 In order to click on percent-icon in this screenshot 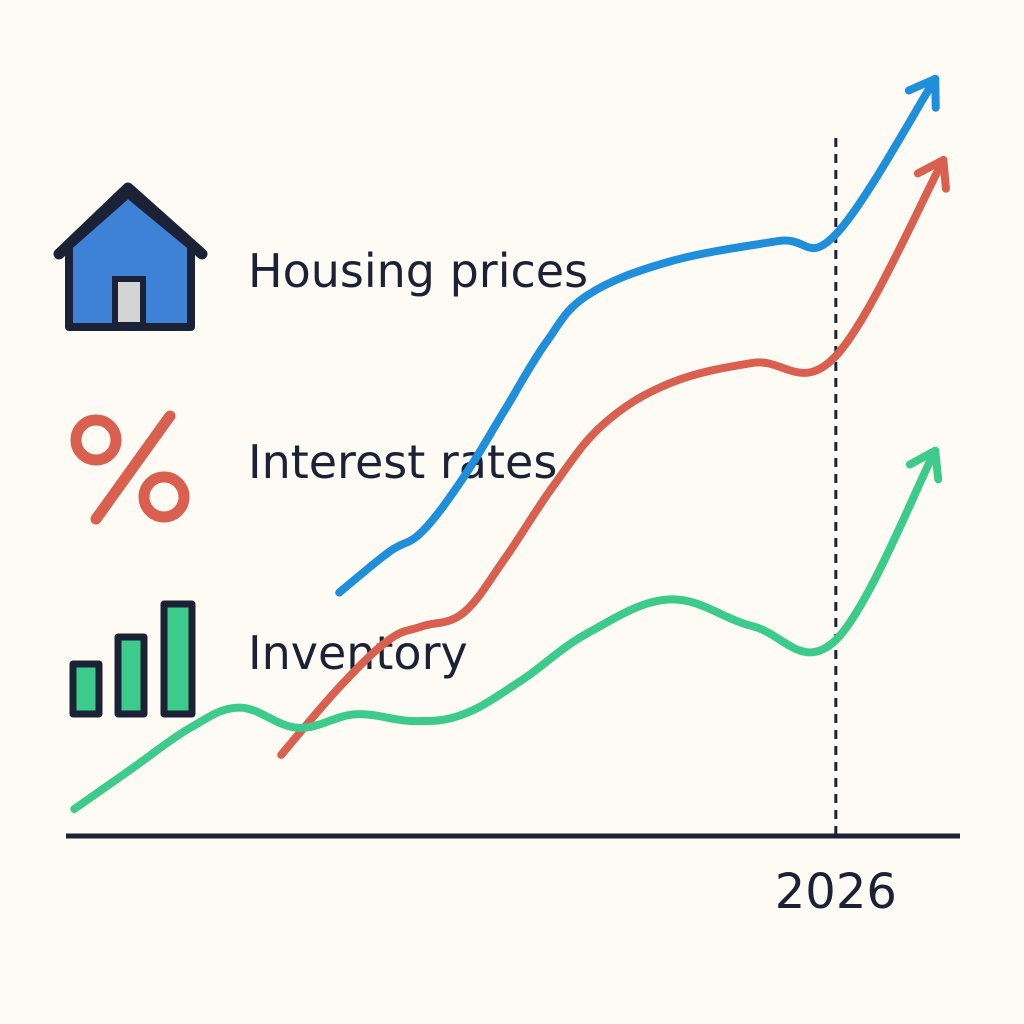, I will do `click(130, 467)`.